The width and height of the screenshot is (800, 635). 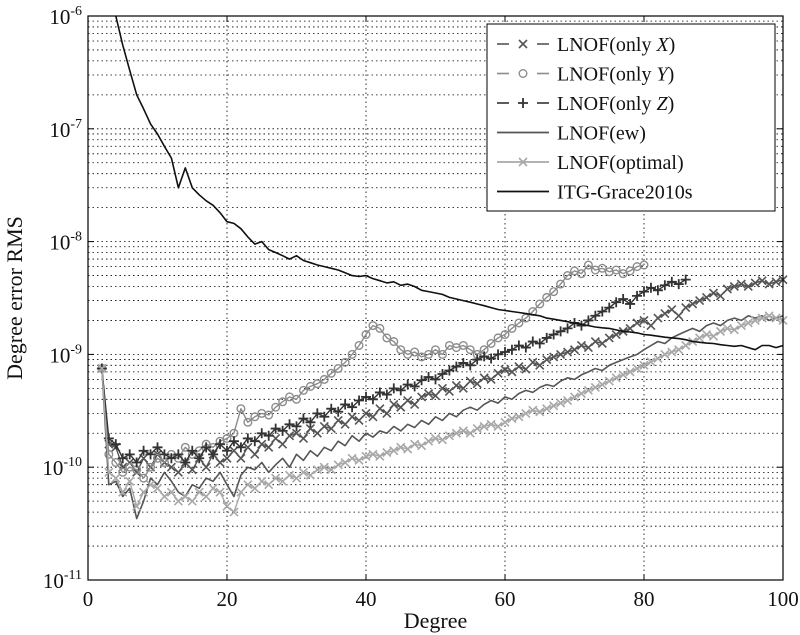 I want to click on legend-item: LNOF(only X), so click(x=586, y=45).